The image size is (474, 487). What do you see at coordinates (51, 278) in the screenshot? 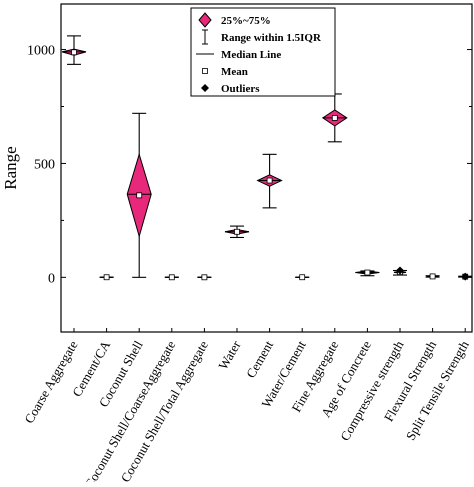
I see `y-tick-label: 0` at bounding box center [51, 278].